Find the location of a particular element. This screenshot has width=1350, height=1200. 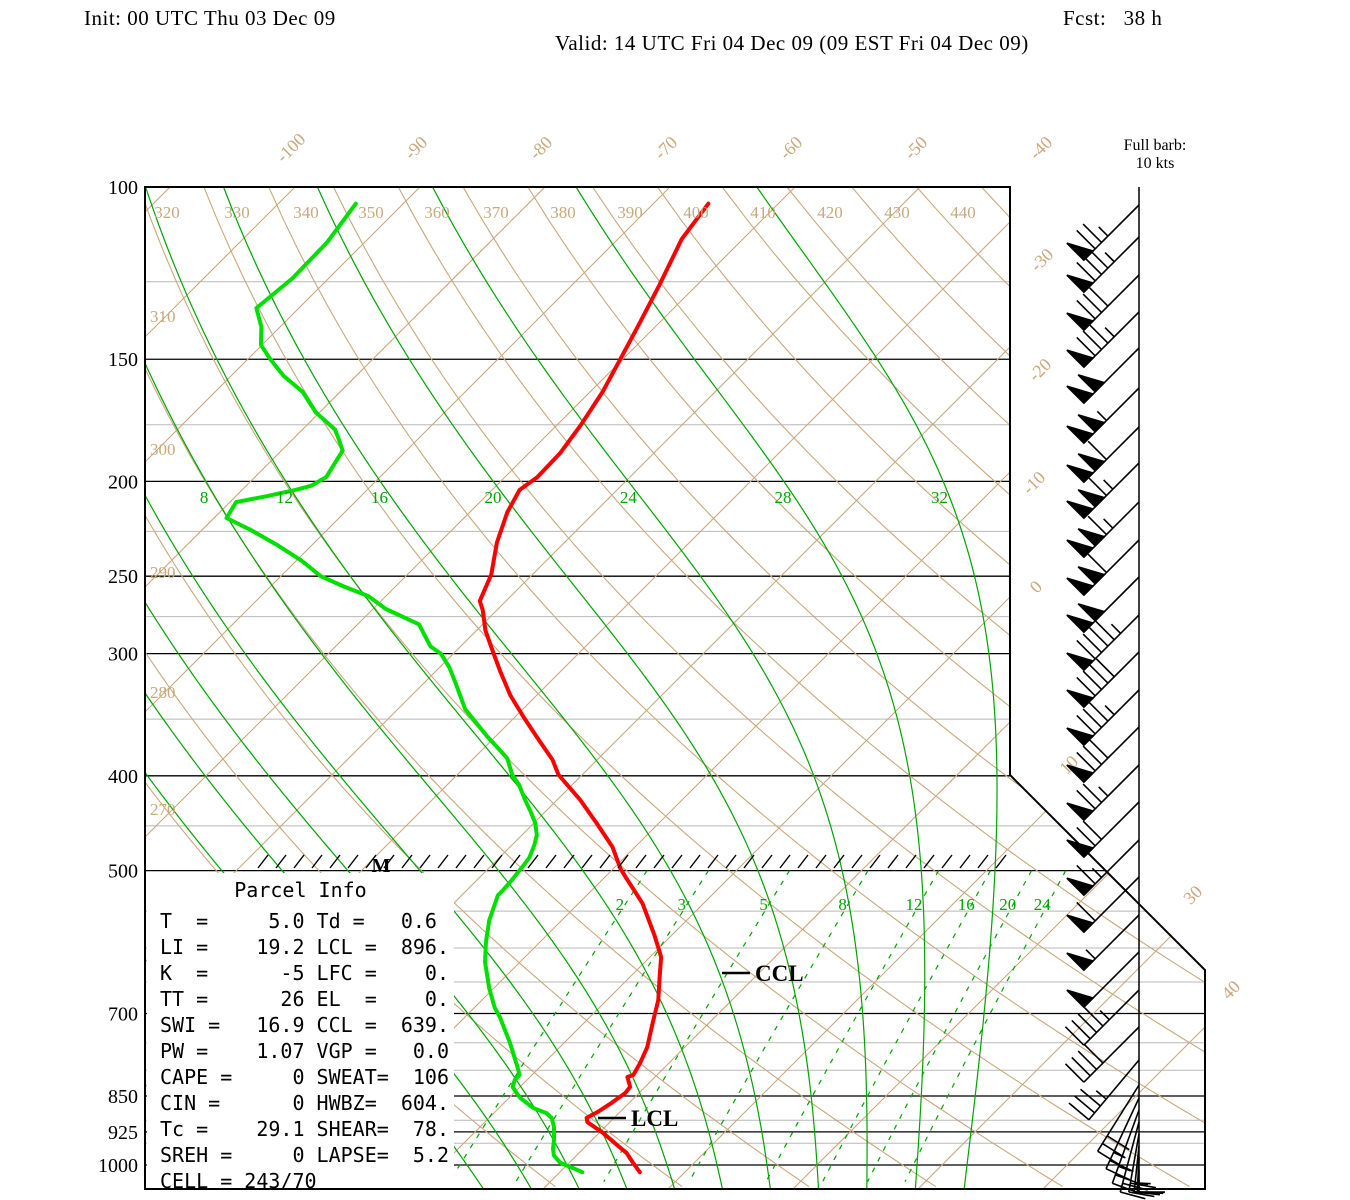

theta-label: 340 is located at coordinates (306, 212).